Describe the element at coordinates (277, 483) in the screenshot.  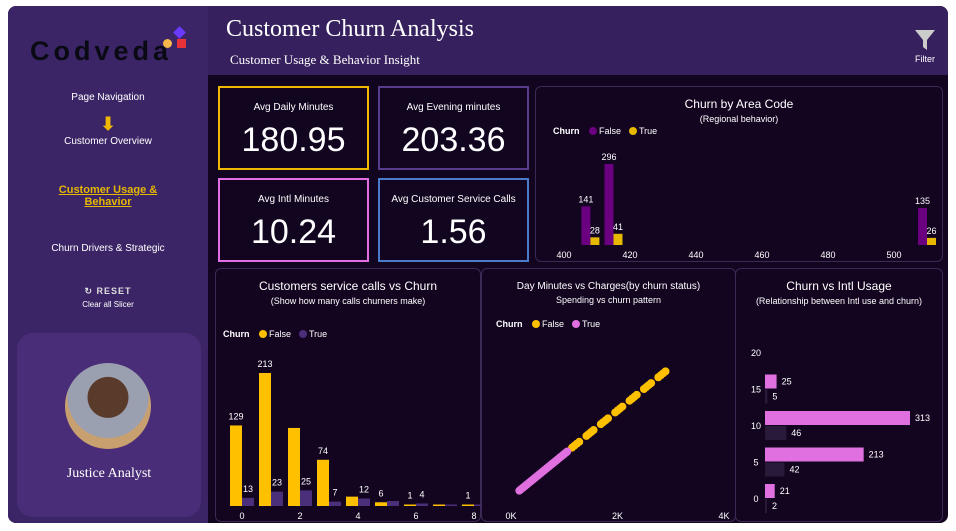
I see `data-label: 23` at that location.